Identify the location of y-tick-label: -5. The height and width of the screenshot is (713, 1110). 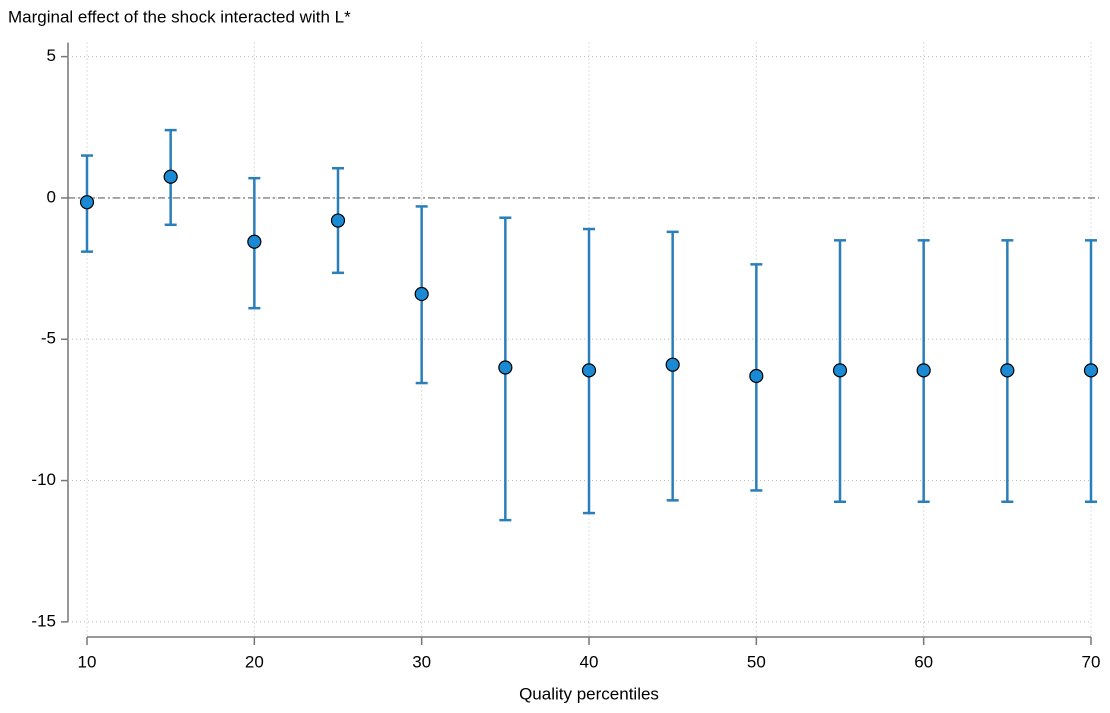
(48, 338).